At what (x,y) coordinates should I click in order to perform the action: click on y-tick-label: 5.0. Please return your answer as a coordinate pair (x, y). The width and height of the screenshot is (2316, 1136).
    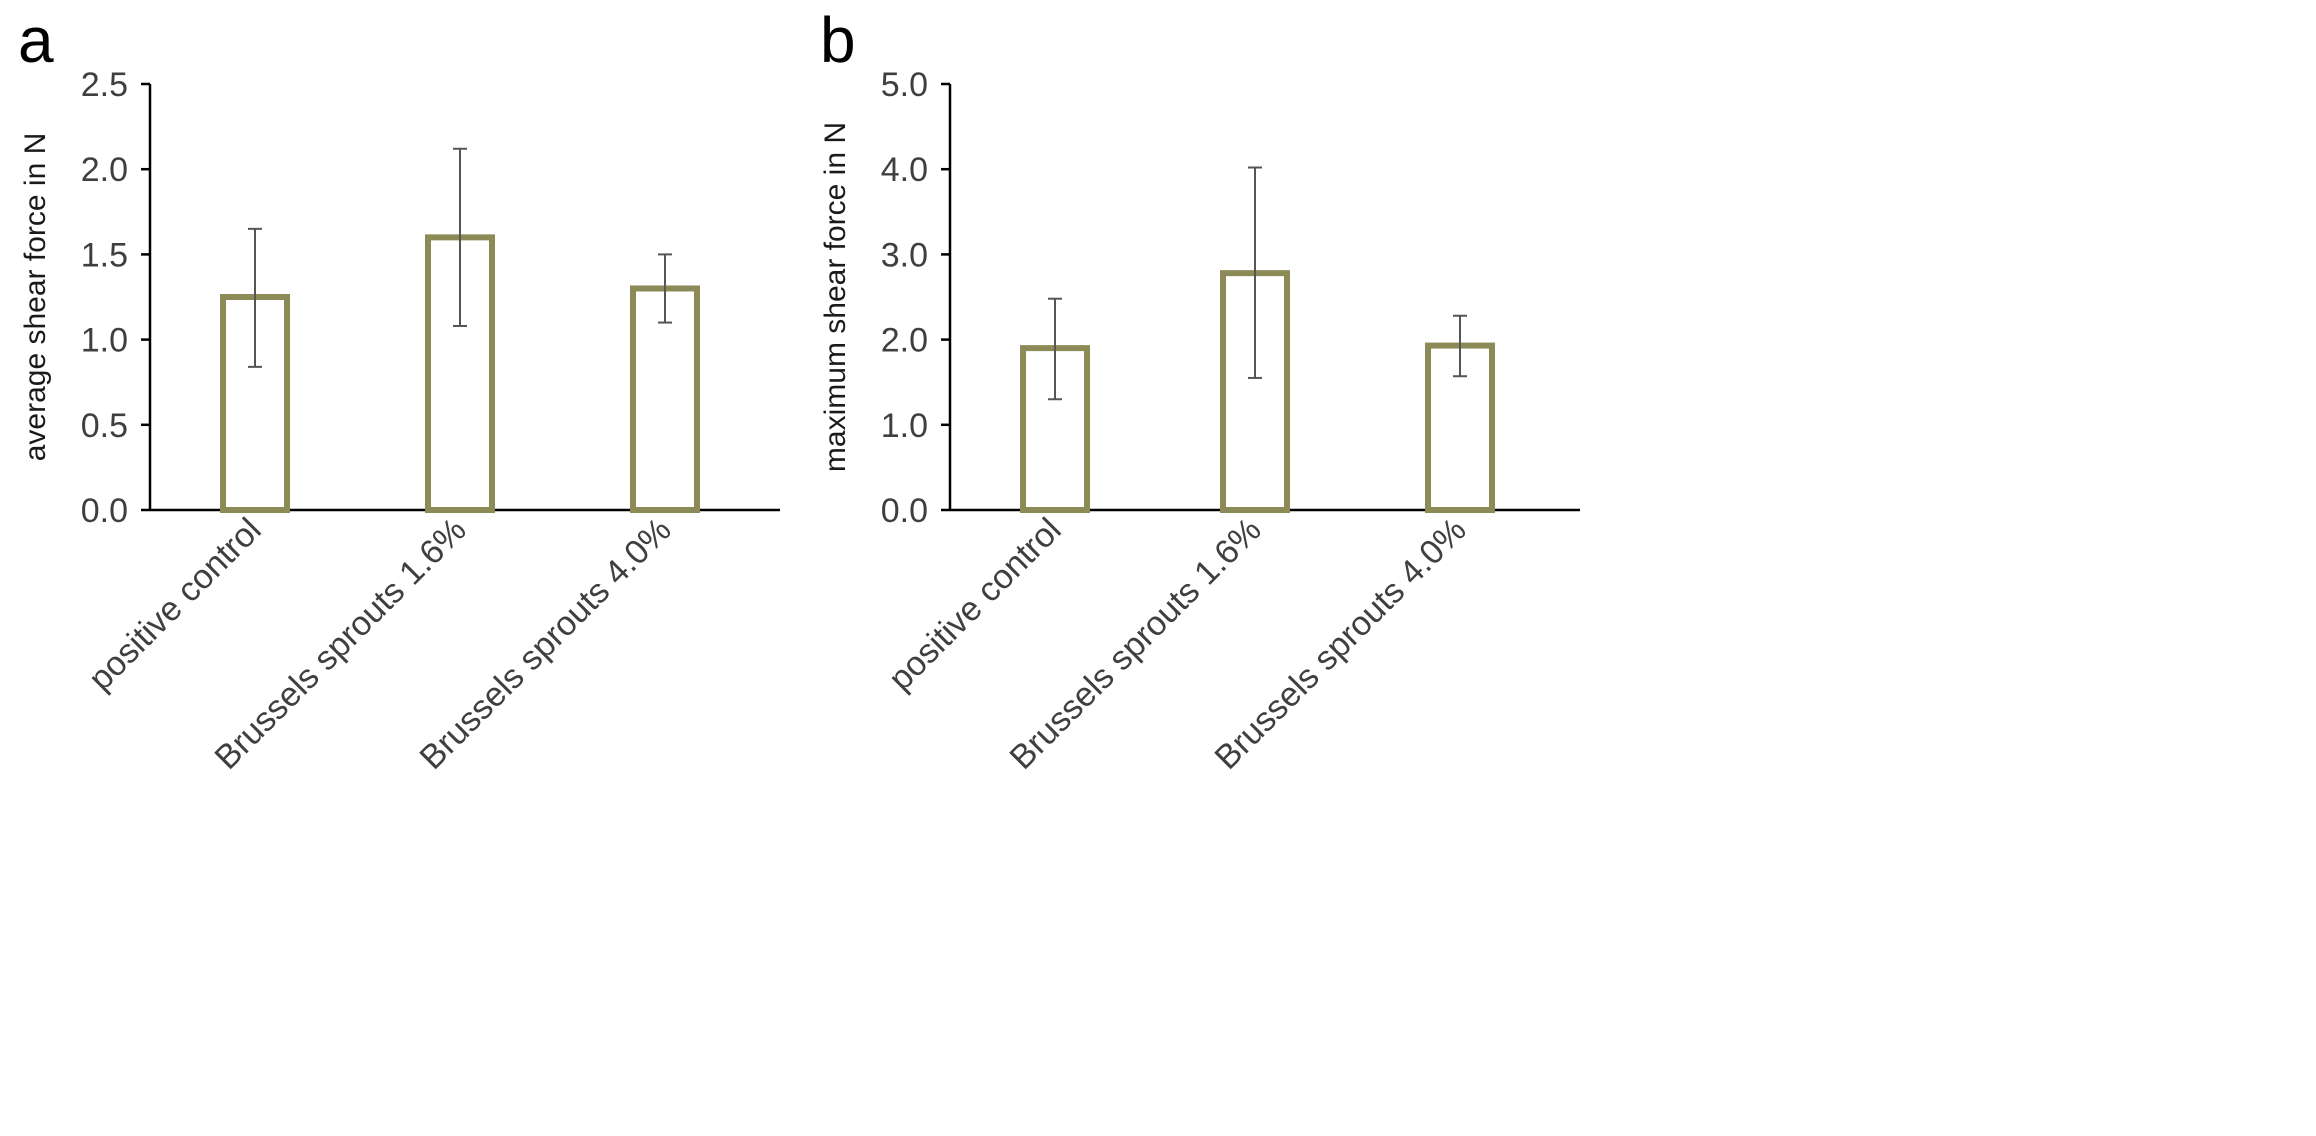
    Looking at the image, I should click on (904, 85).